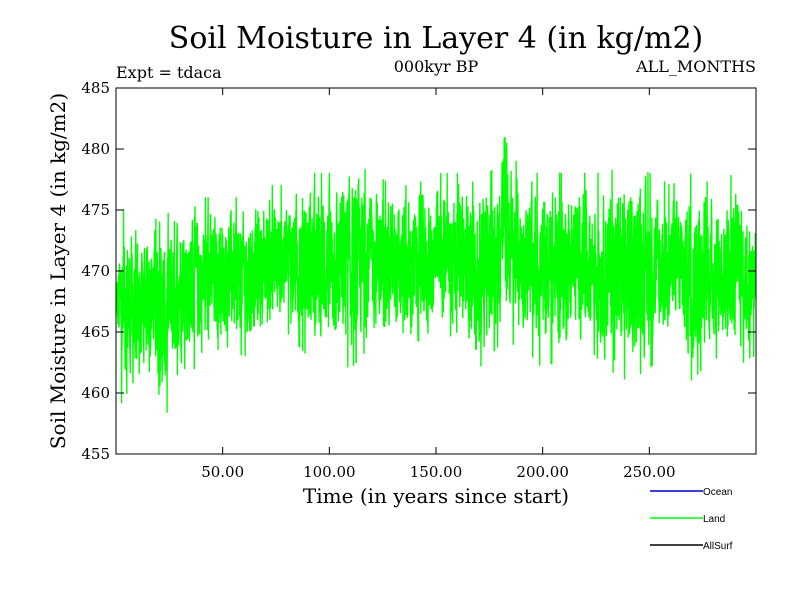 The width and height of the screenshot is (800, 600). Describe the element at coordinates (169, 72) in the screenshot. I see `experiment-label: Expt = tdaca` at that location.